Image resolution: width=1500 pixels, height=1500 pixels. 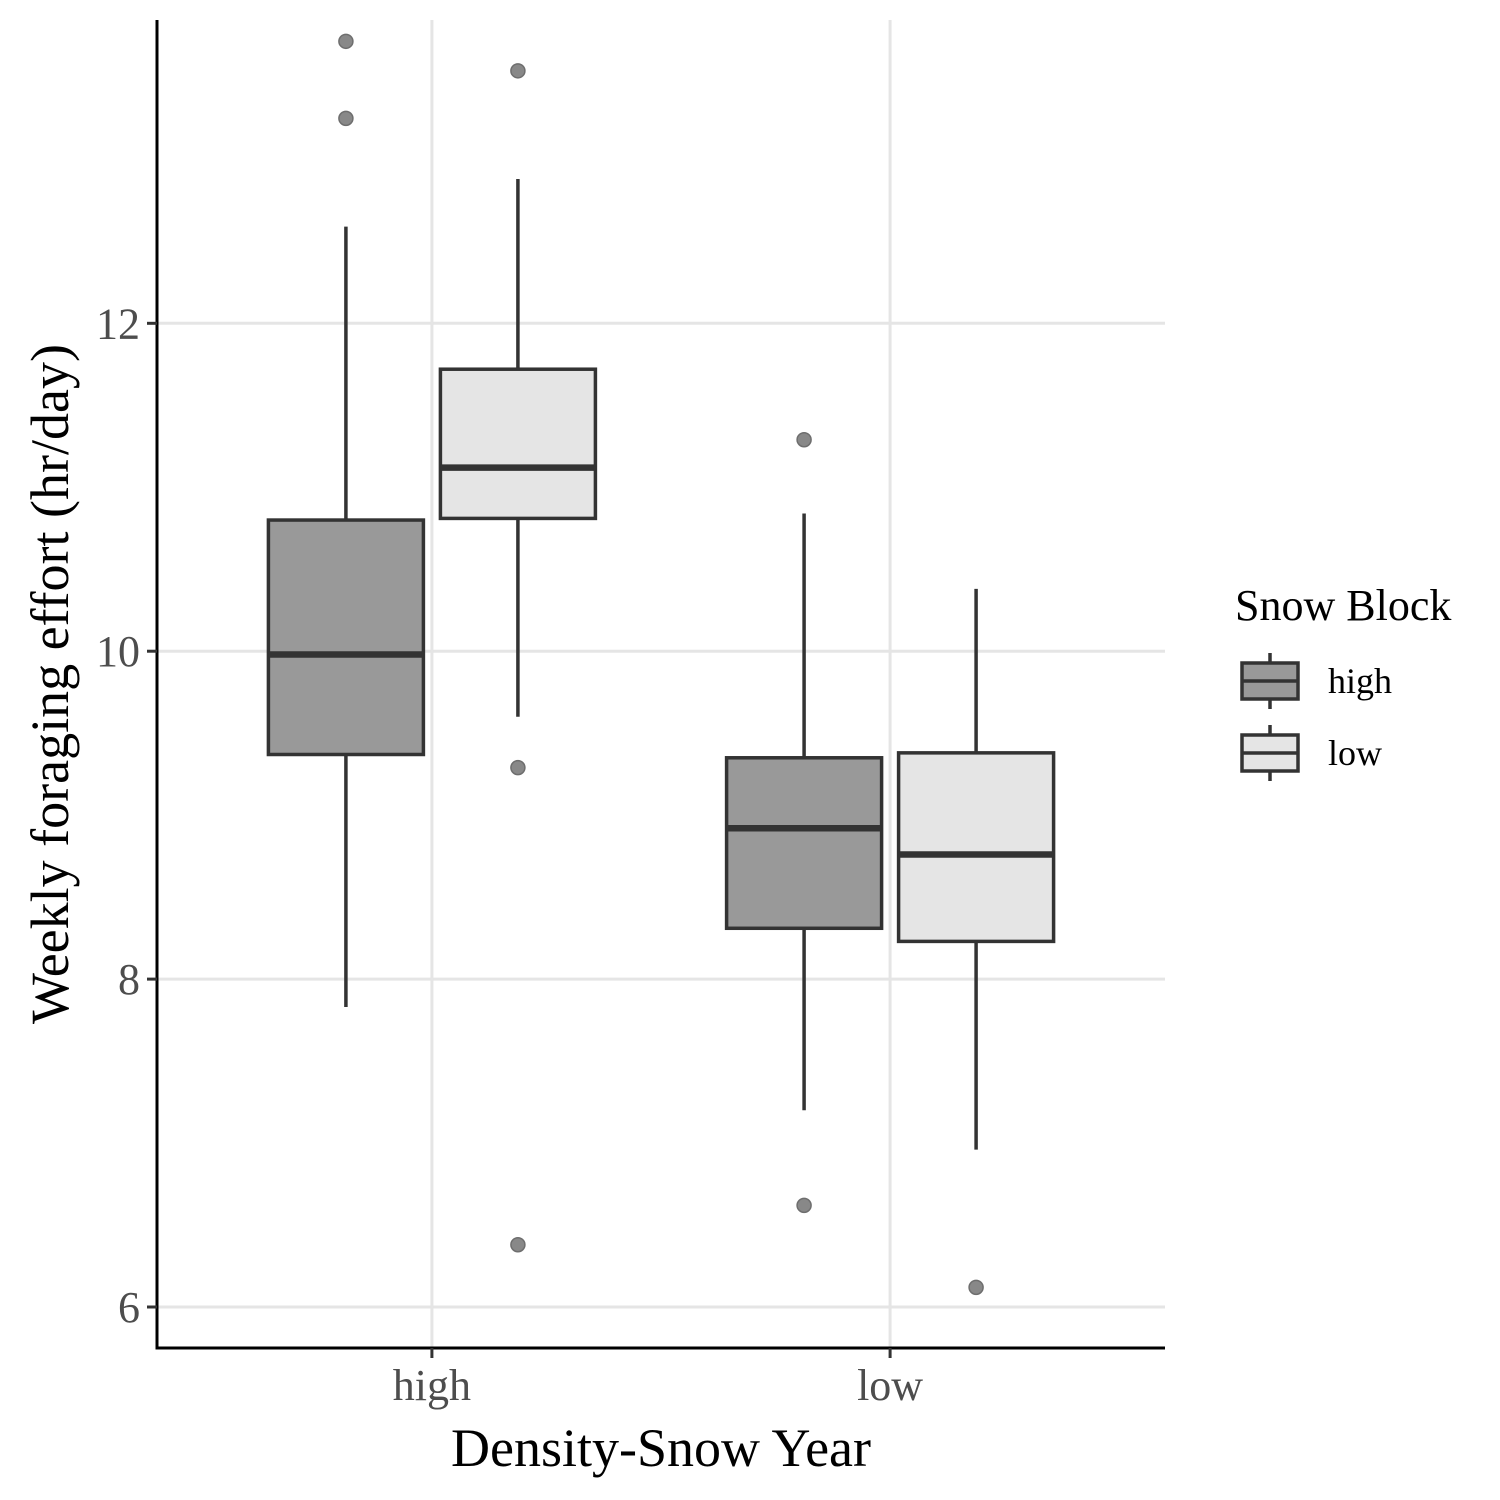 I want to click on box-low-low, so click(x=976, y=942).